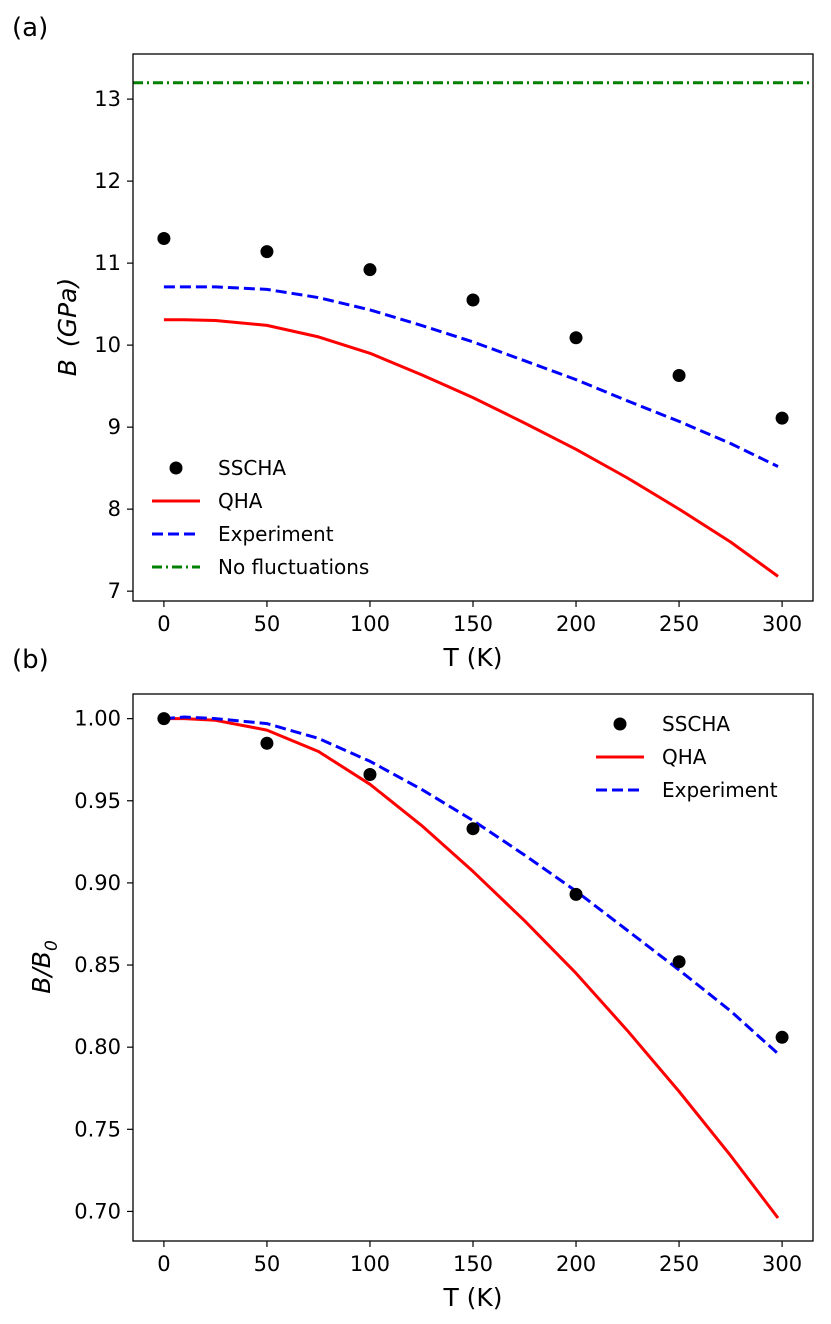 This screenshot has width=831, height=1324. I want to click on y-tick-label: 8, so click(114, 509).